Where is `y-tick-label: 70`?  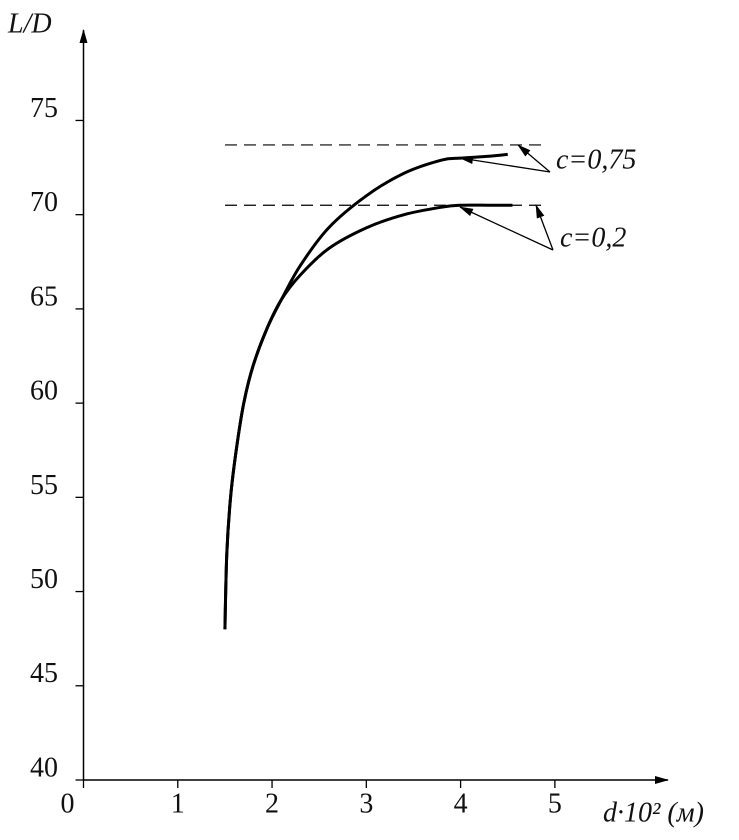 y-tick-label: 70 is located at coordinates (44, 202).